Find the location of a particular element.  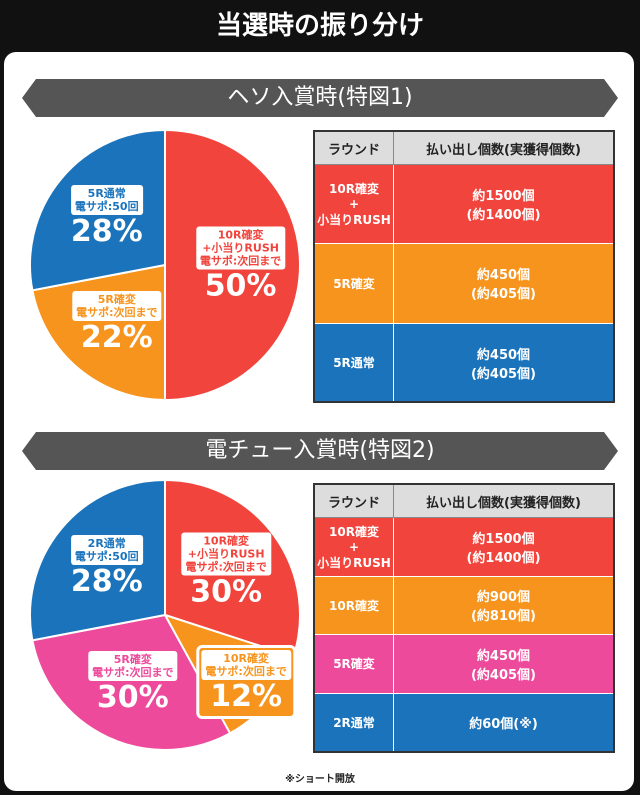

pie-slice is located at coordinates (131, 682).